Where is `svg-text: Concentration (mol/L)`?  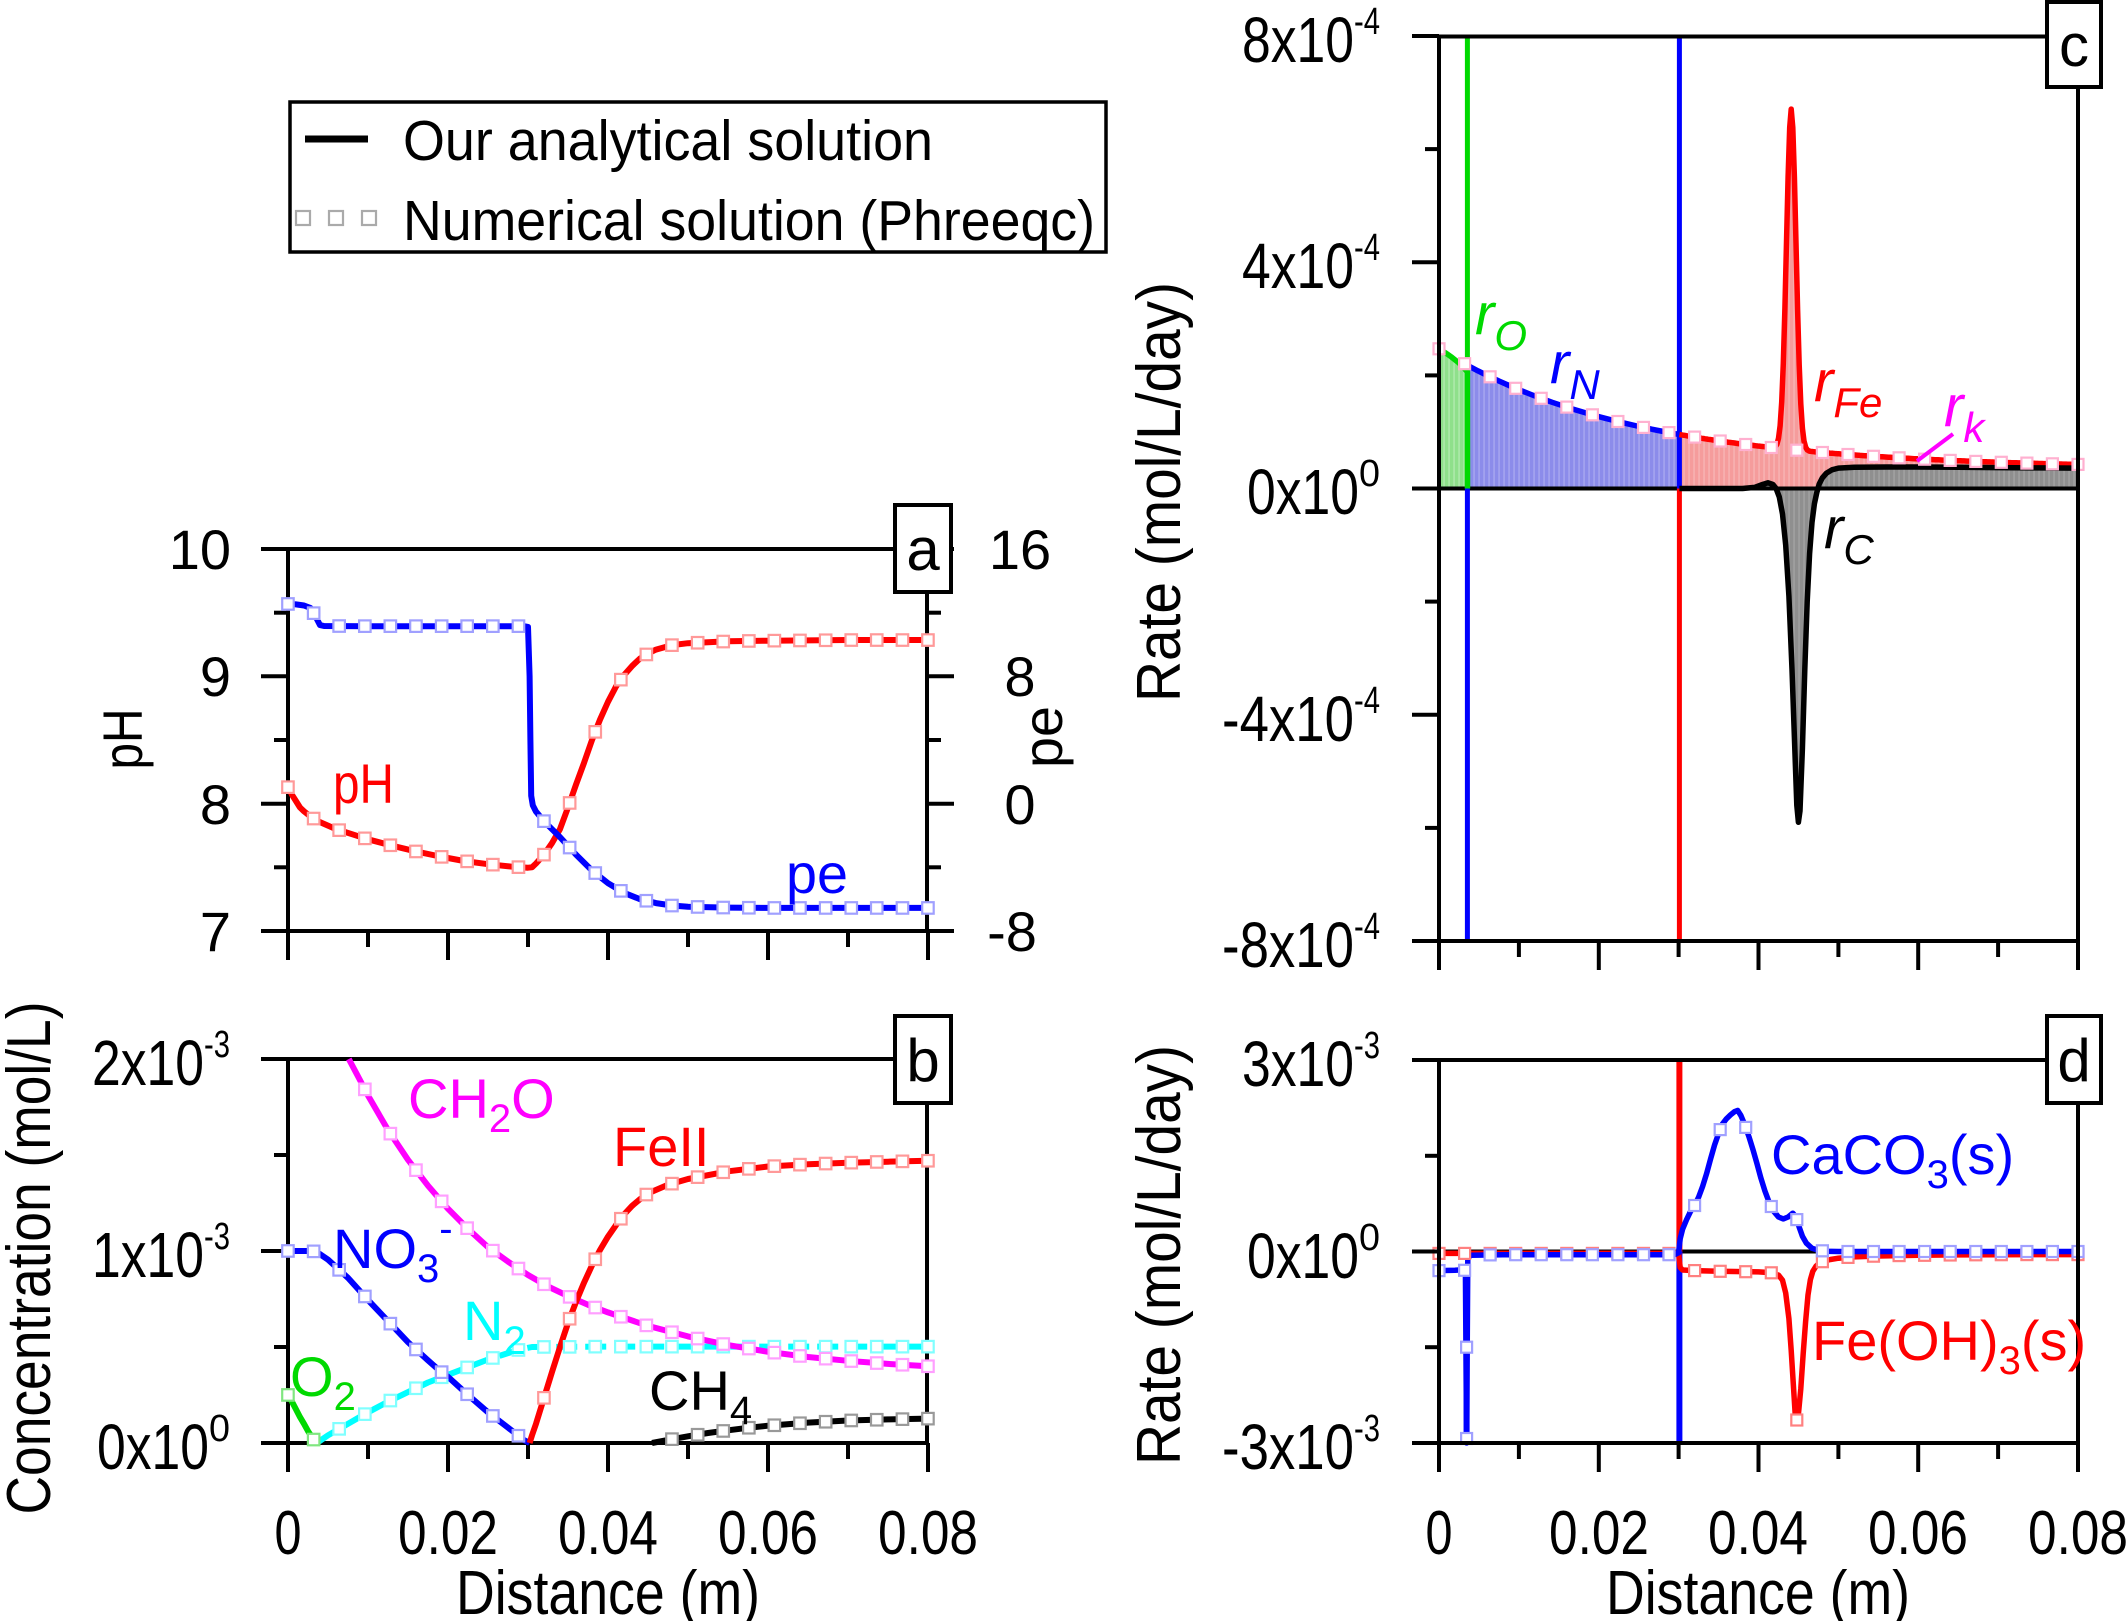
svg-text: Concentration (mol/L) is located at coordinates (32, 1258).